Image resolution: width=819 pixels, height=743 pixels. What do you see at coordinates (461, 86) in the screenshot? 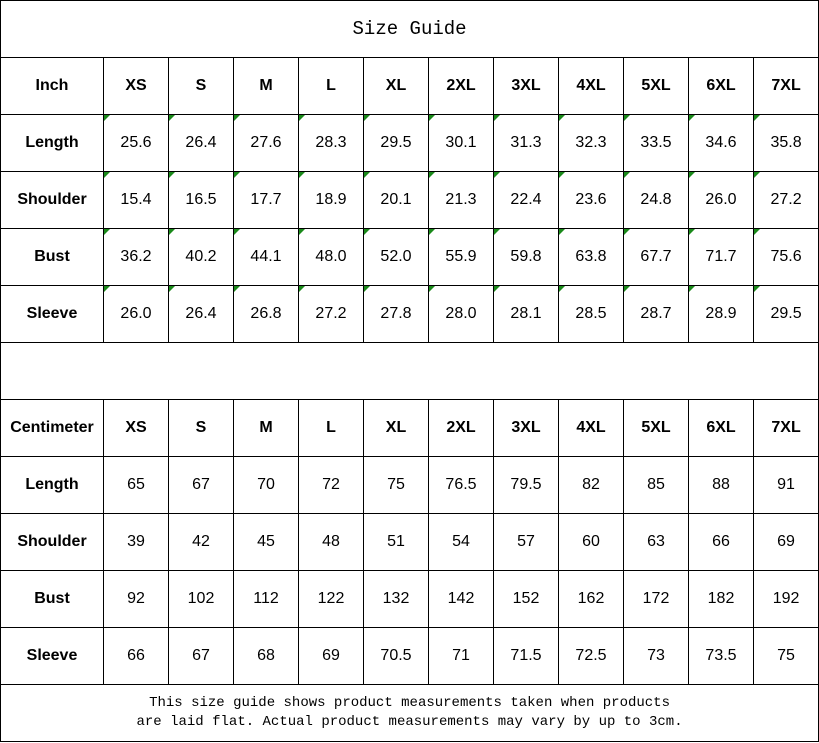
I see `size-header: 2XL` at bounding box center [461, 86].